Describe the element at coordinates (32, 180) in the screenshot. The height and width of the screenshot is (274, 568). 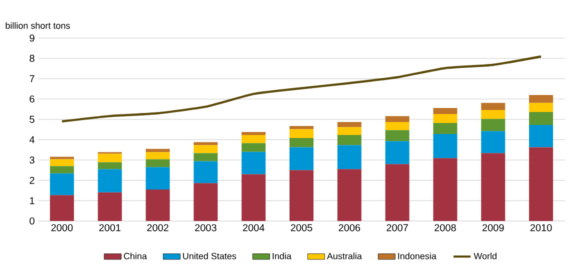
I see `y-tick-label: 2` at that location.